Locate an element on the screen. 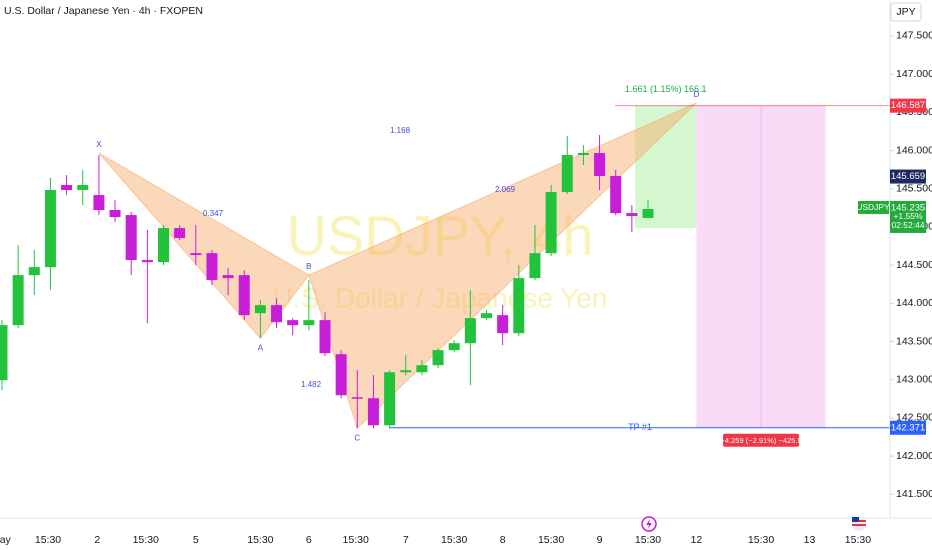  pattern-point-label: D is located at coordinates (697, 94).